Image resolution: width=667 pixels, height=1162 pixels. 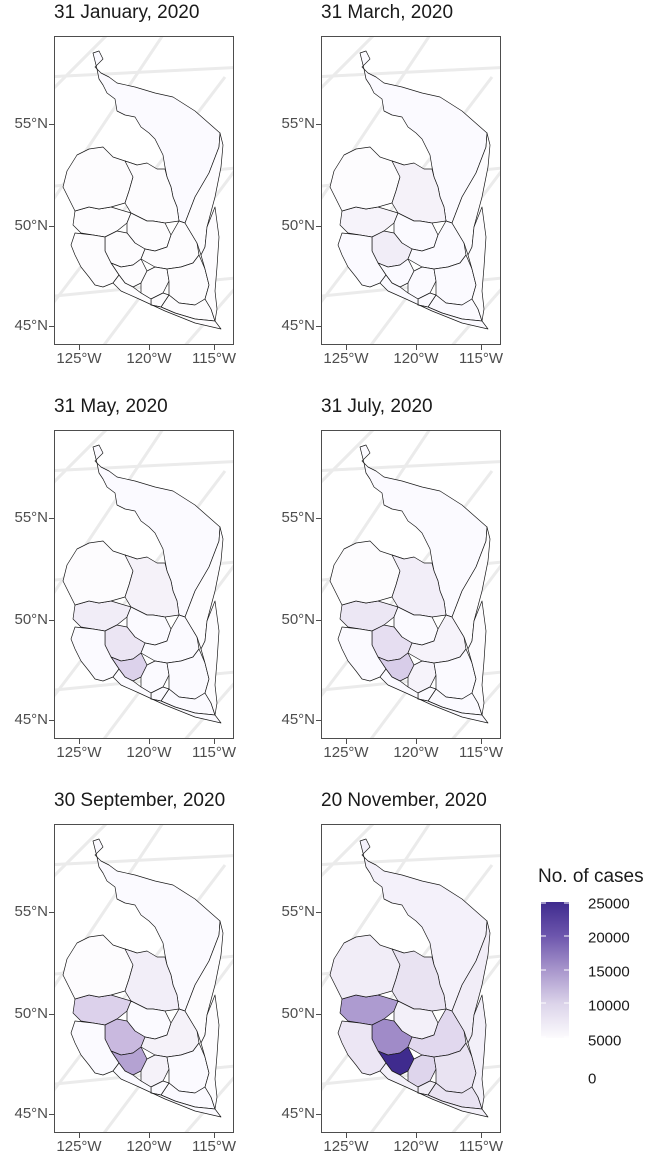 I want to click on legend-label: 10000, so click(x=609, y=1006).